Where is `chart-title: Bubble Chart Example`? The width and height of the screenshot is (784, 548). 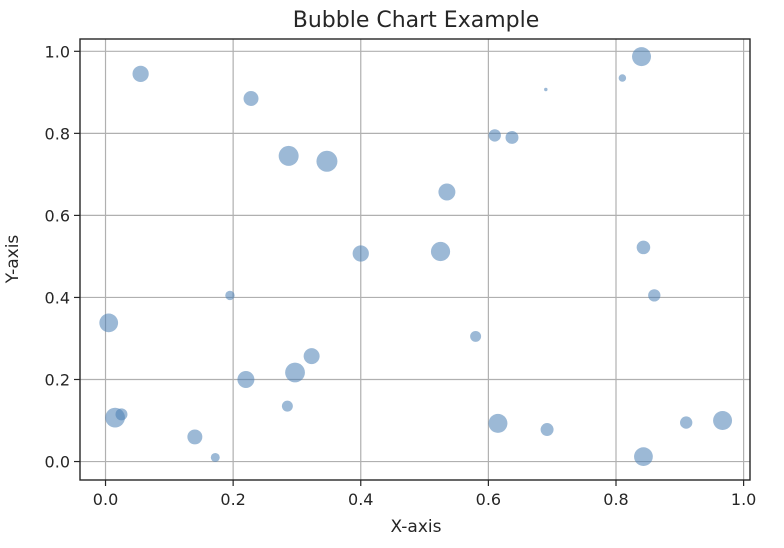 chart-title: Bubble Chart Example is located at coordinates (416, 20).